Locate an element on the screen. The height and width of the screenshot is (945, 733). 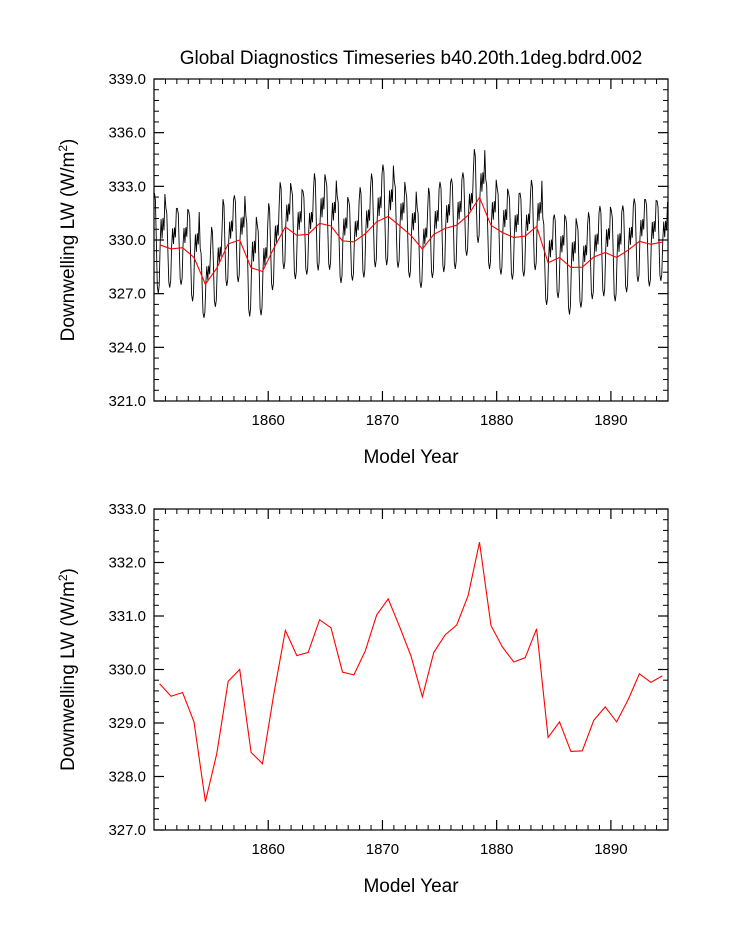
p0-y-tick-label: 333.0 is located at coordinates (127, 186).